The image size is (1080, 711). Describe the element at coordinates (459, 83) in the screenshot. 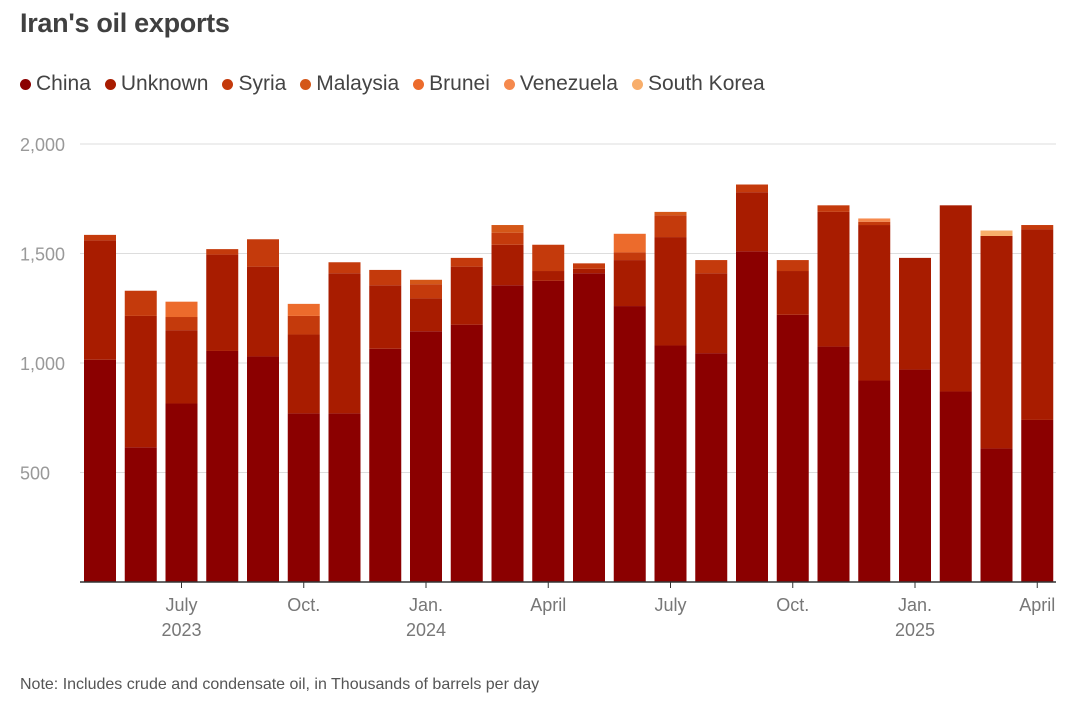

I see `legend-label: Brunei` at that location.